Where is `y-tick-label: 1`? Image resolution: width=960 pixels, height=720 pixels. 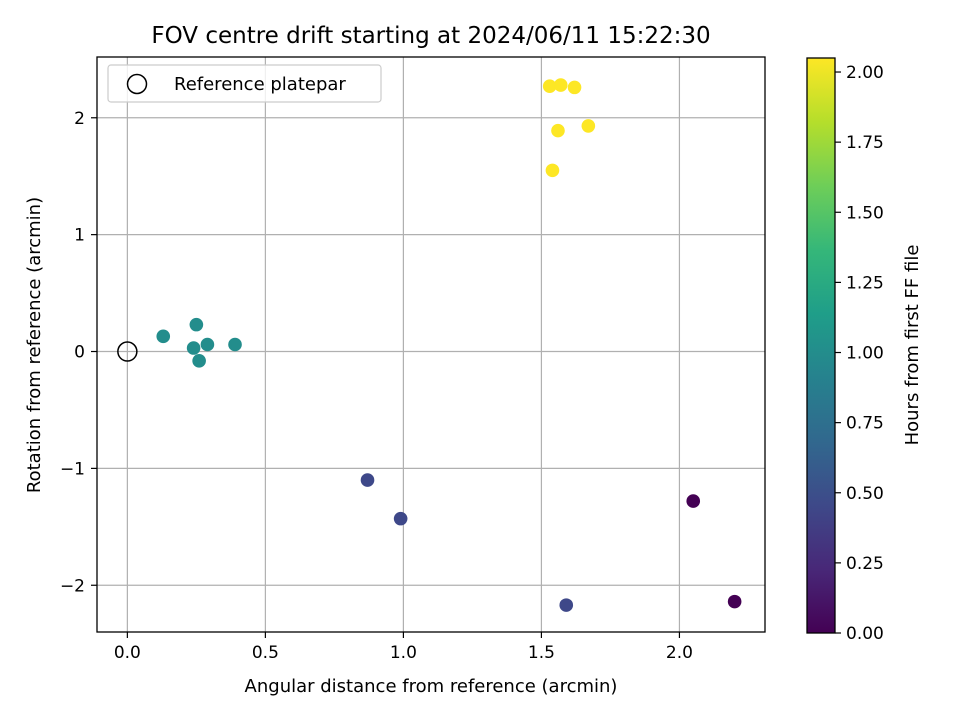
y-tick-label: 1 is located at coordinates (79, 236).